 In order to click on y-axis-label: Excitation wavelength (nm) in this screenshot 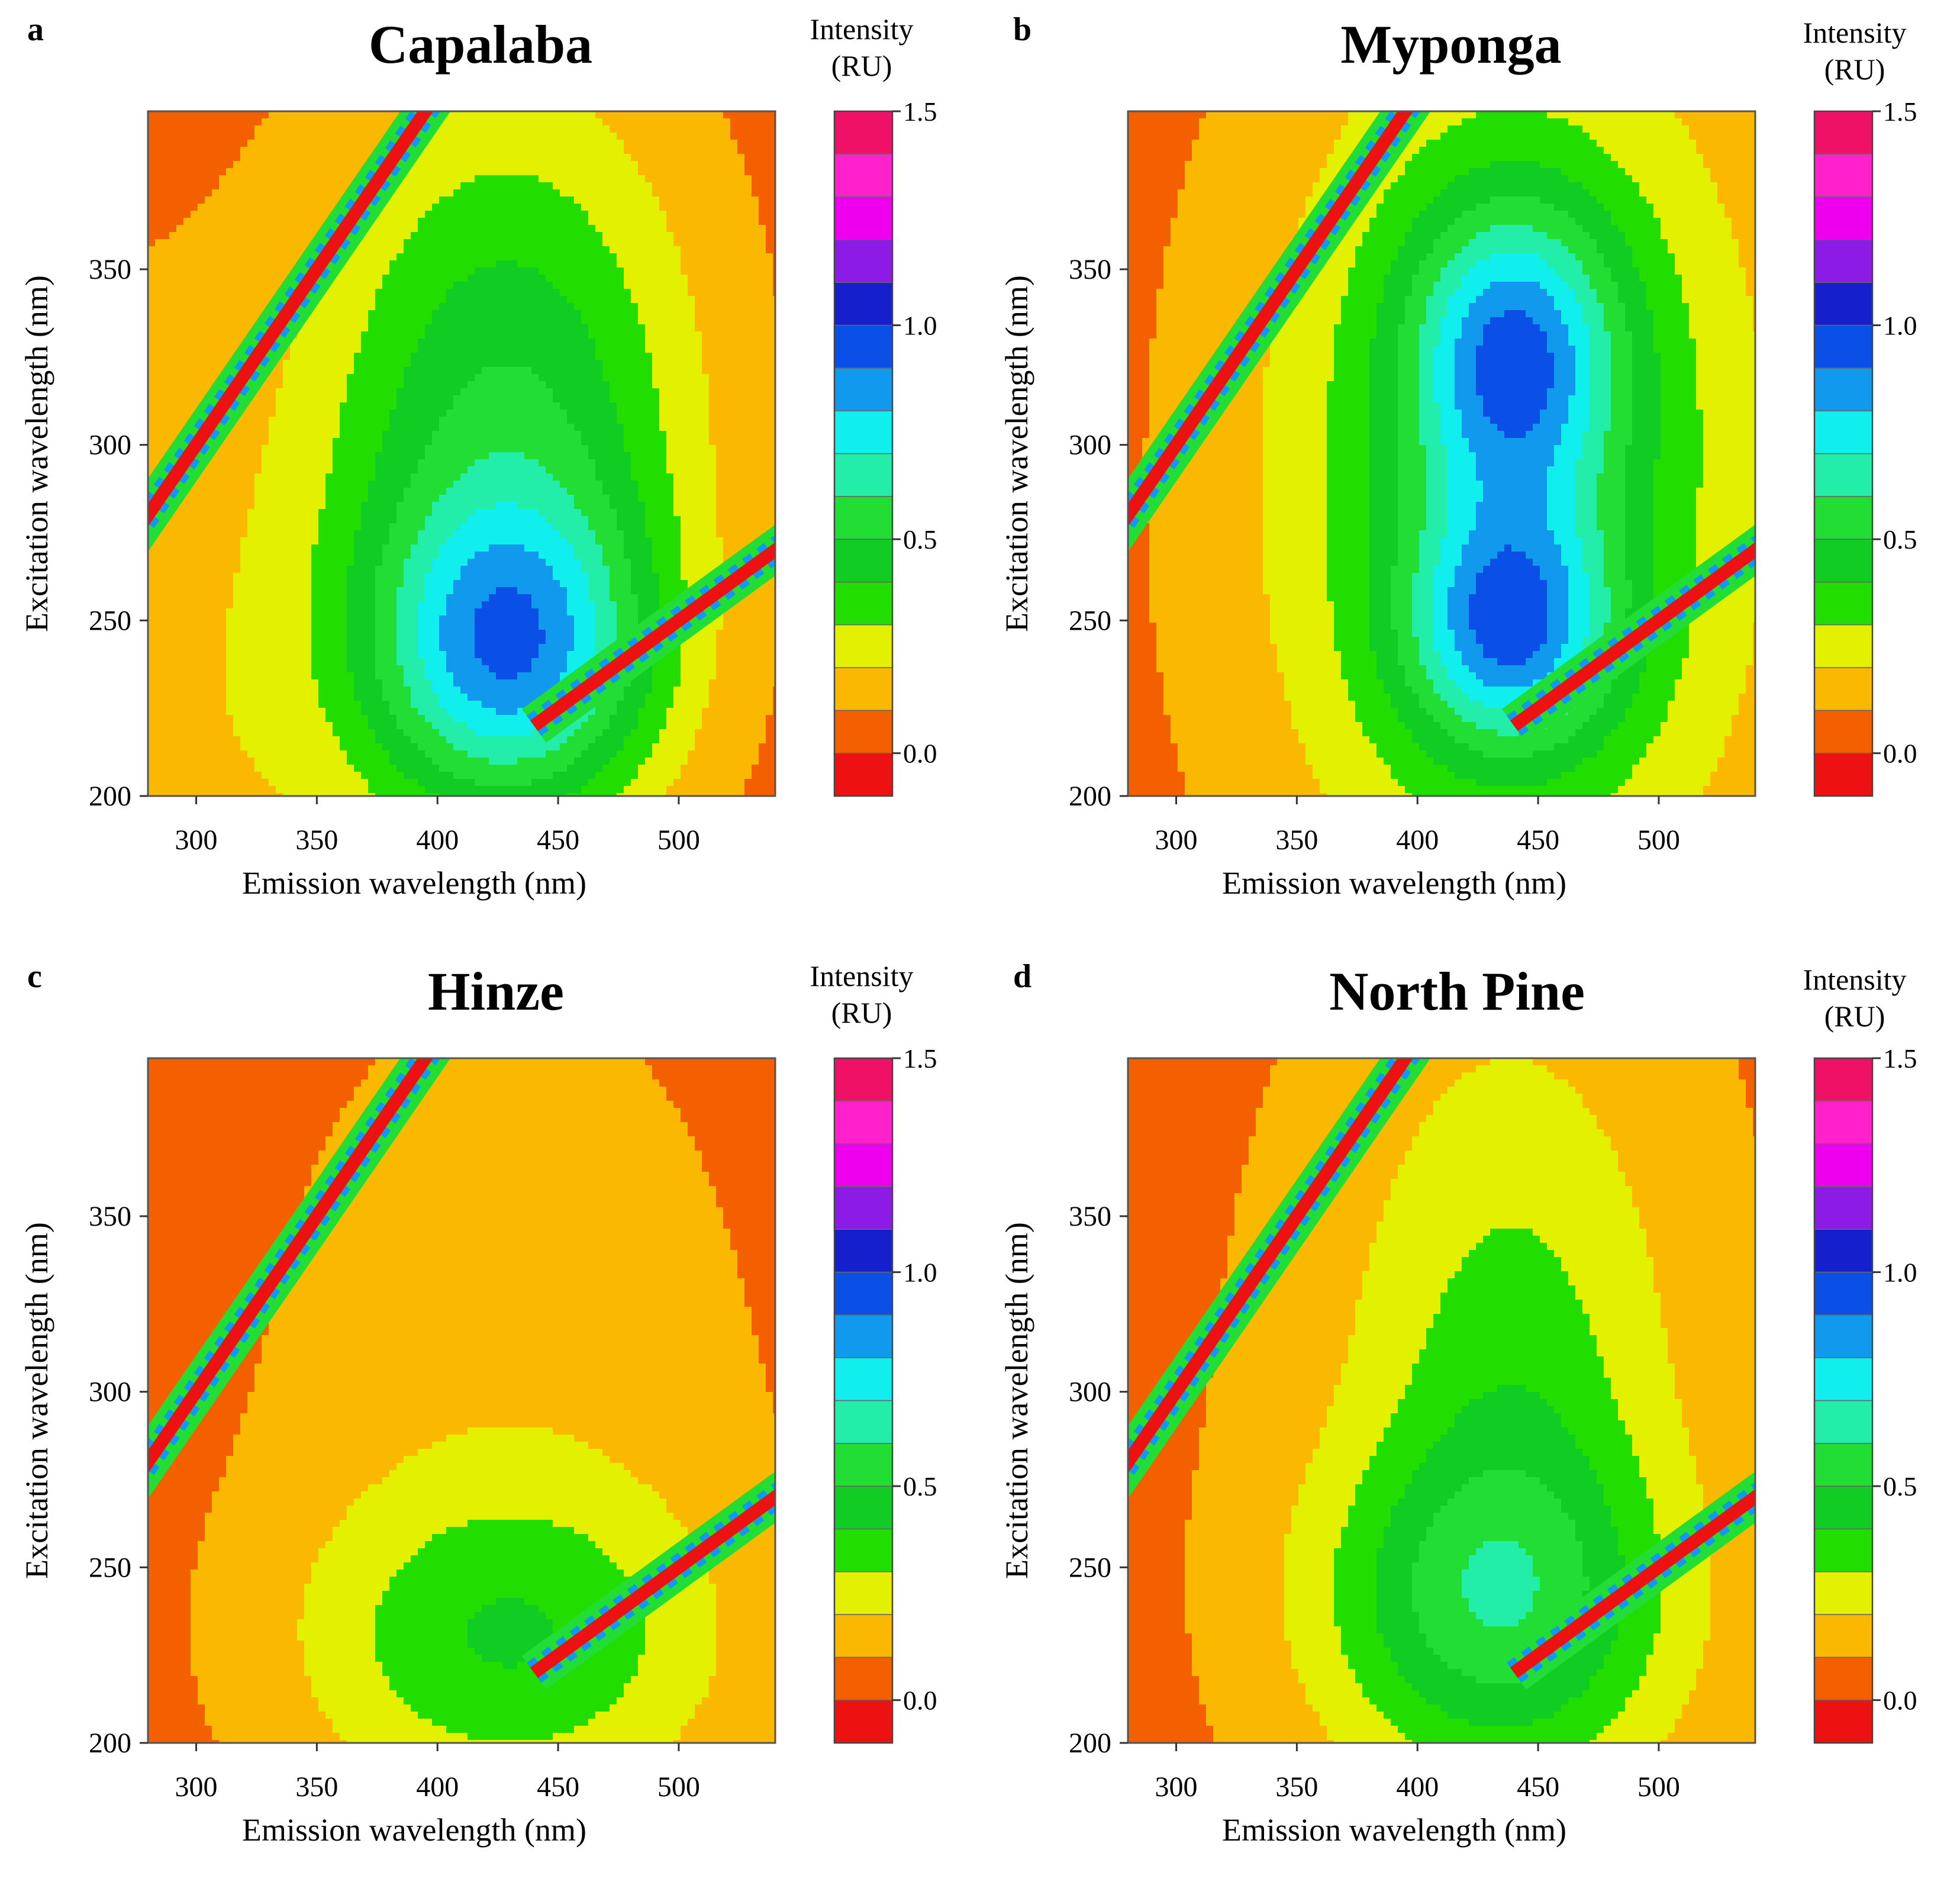, I will do `click(36, 1400)`.